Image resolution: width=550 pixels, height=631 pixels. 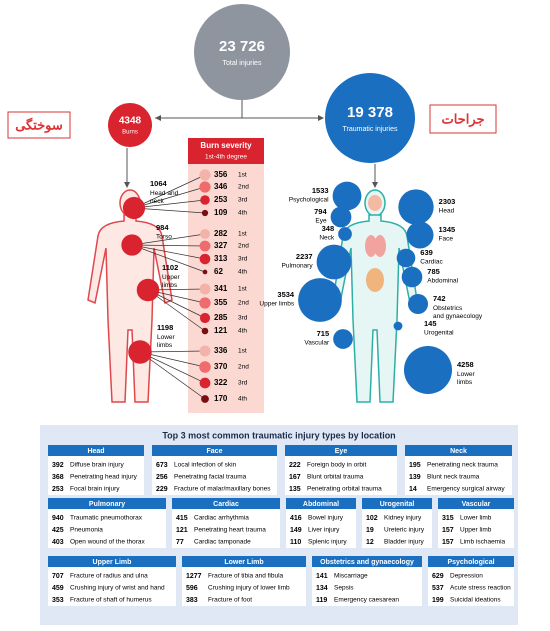 I want to click on row-label: Open wound of the thorax, so click(x=108, y=542).